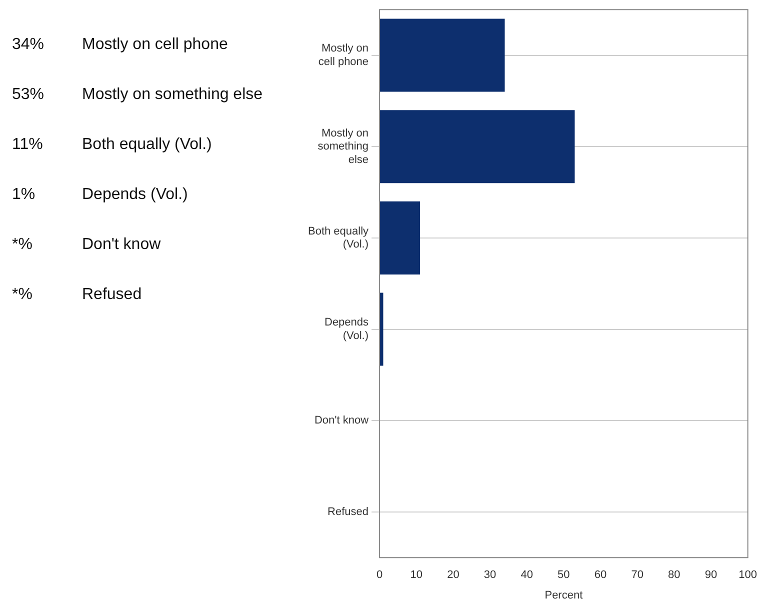 This screenshot has height=610, width=762. I want to click on x-tick-label: 30, so click(490, 575).